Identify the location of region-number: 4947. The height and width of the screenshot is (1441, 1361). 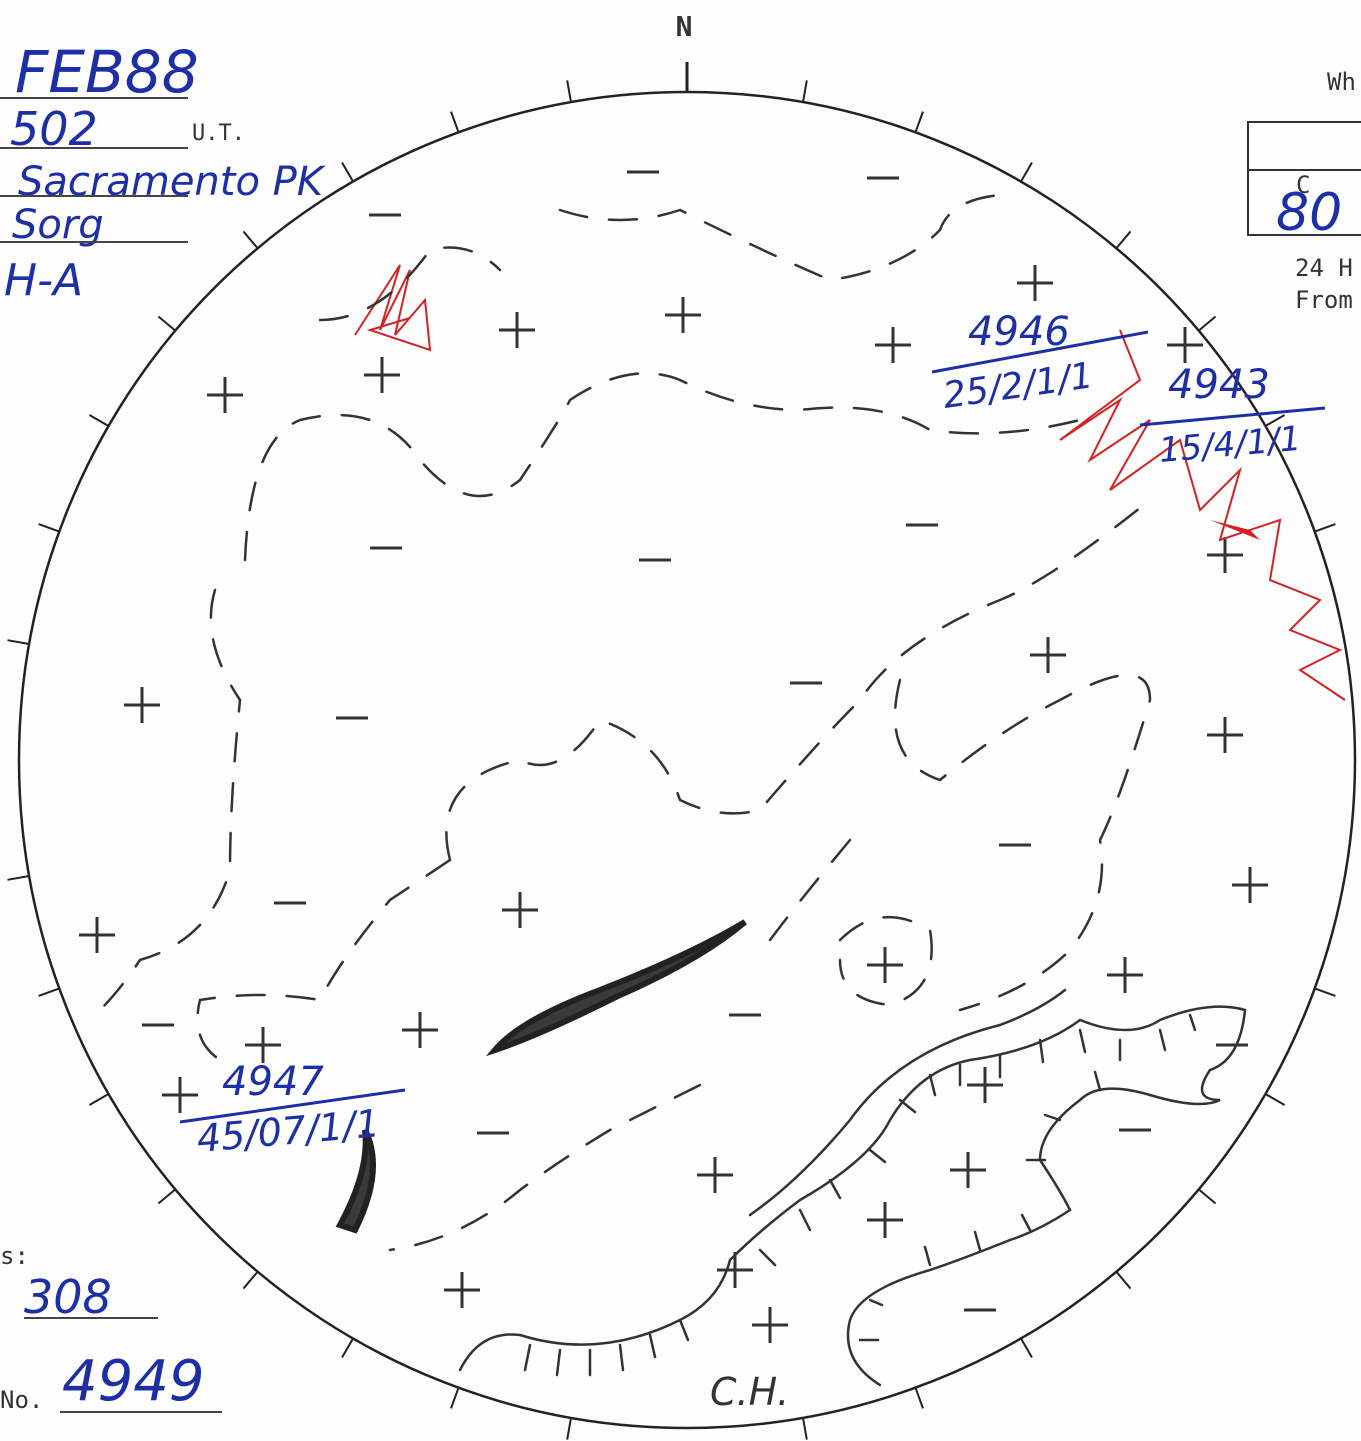
(273, 1082).